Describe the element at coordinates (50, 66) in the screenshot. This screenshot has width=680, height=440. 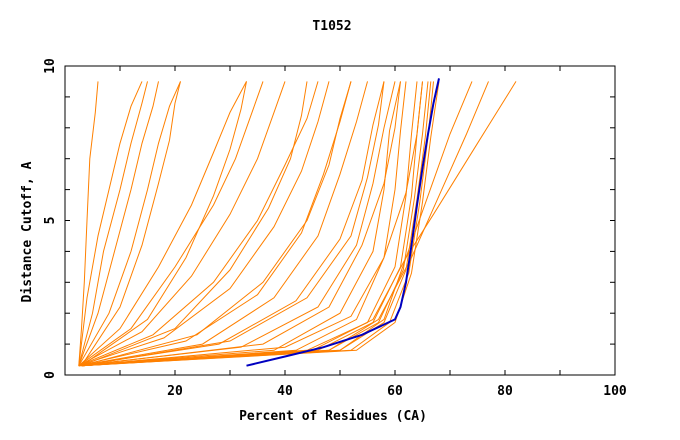
I see `y-tick-label: 10` at that location.